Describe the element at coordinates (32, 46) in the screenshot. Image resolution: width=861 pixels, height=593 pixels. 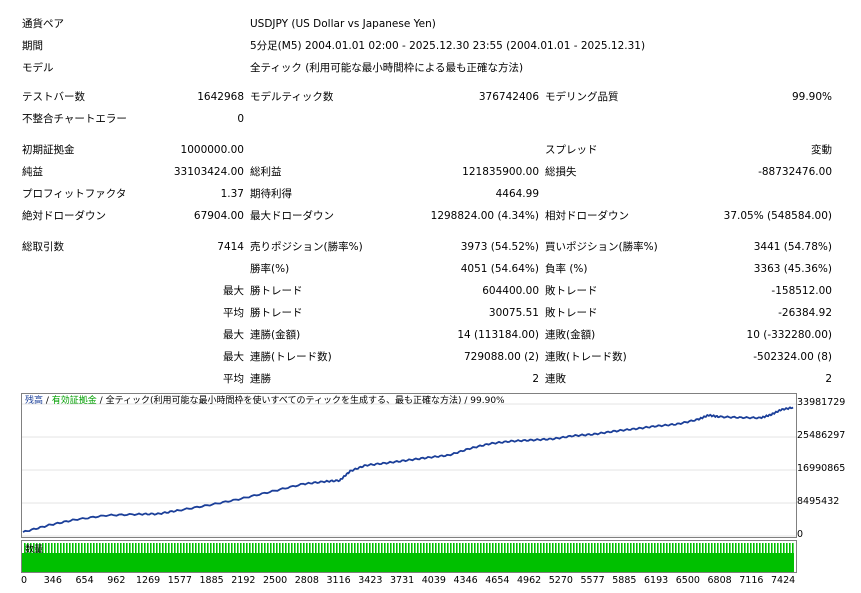
I see `period-label: 期間` at that location.